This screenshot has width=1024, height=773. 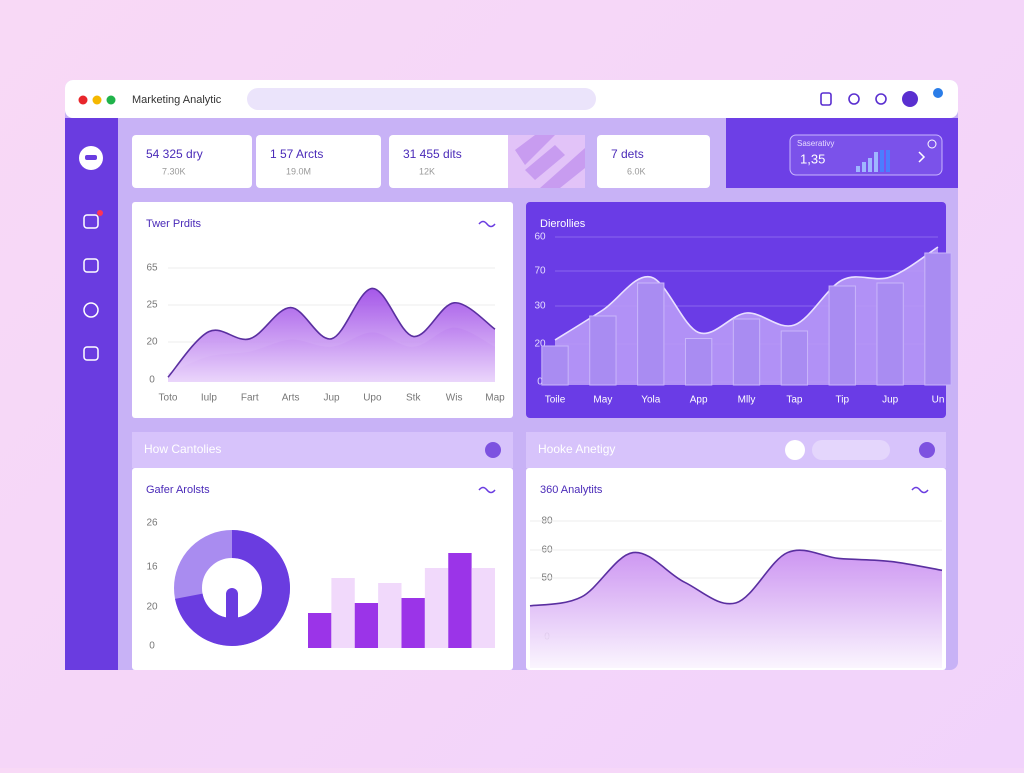 I want to click on x-tick-label: Iulp, so click(x=209, y=398).